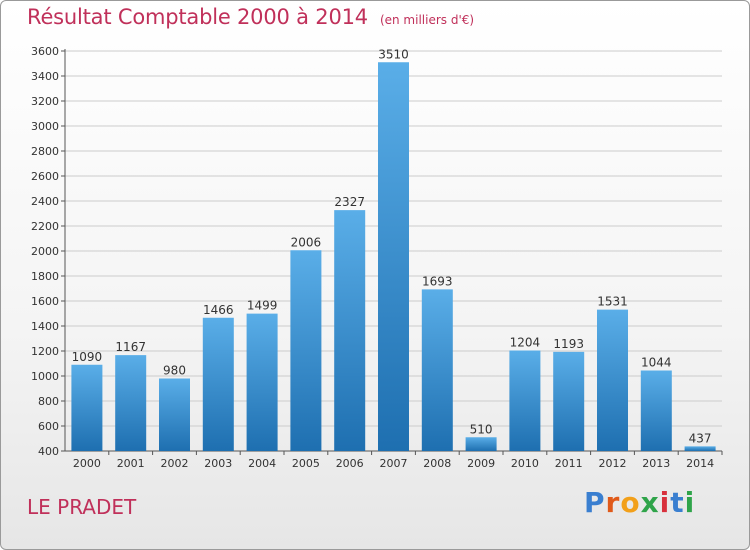 The width and height of the screenshot is (750, 550). I want to click on y-tick-label: 1400, so click(45, 326).